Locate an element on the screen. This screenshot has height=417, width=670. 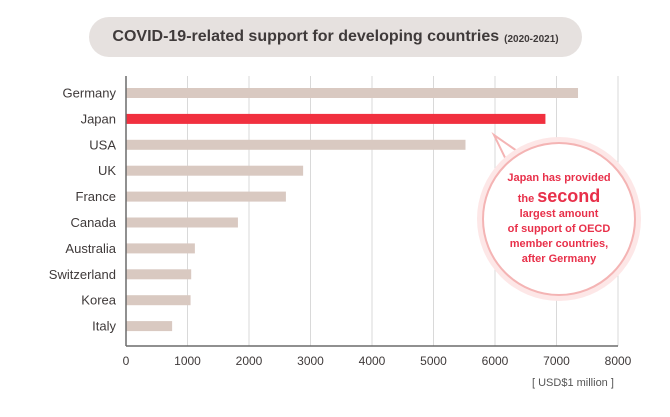
y-category-label: Canada is located at coordinates (93, 222).